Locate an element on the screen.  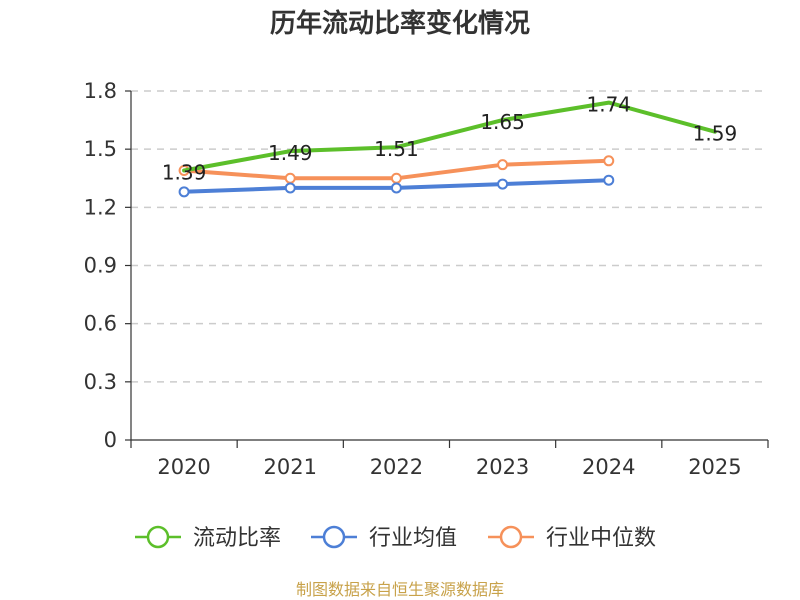
legend: 流动比率 行业均值 行业中位数 is located at coordinates (395, 538).